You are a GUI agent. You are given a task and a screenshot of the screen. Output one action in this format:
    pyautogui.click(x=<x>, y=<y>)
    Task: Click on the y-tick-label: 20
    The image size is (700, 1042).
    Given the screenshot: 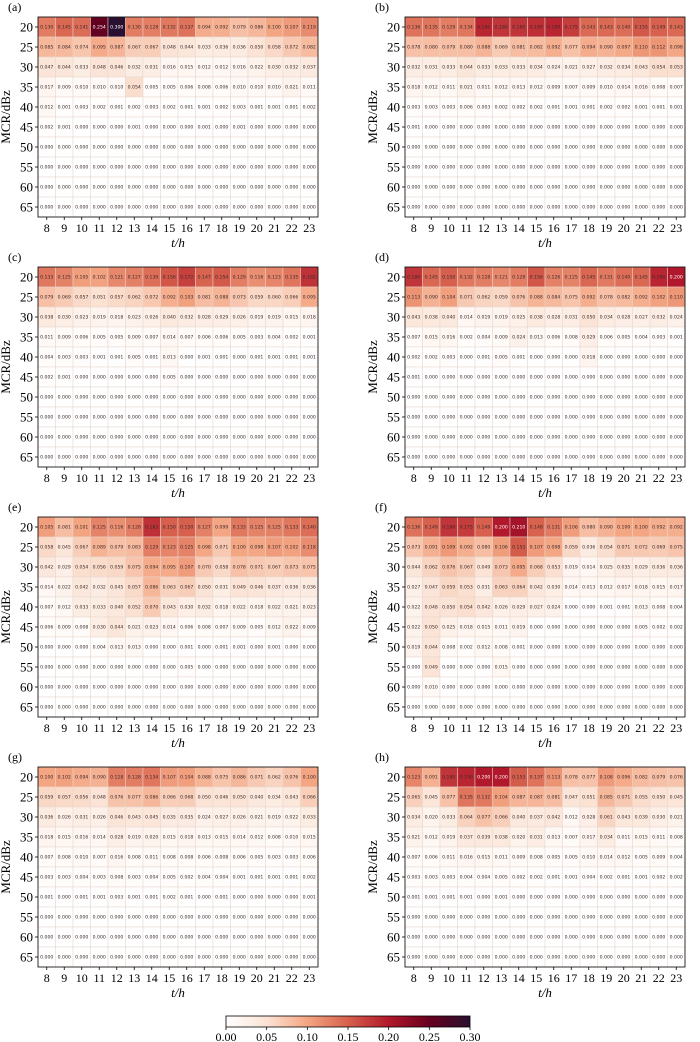 What is the action you would take?
    pyautogui.click(x=393, y=527)
    